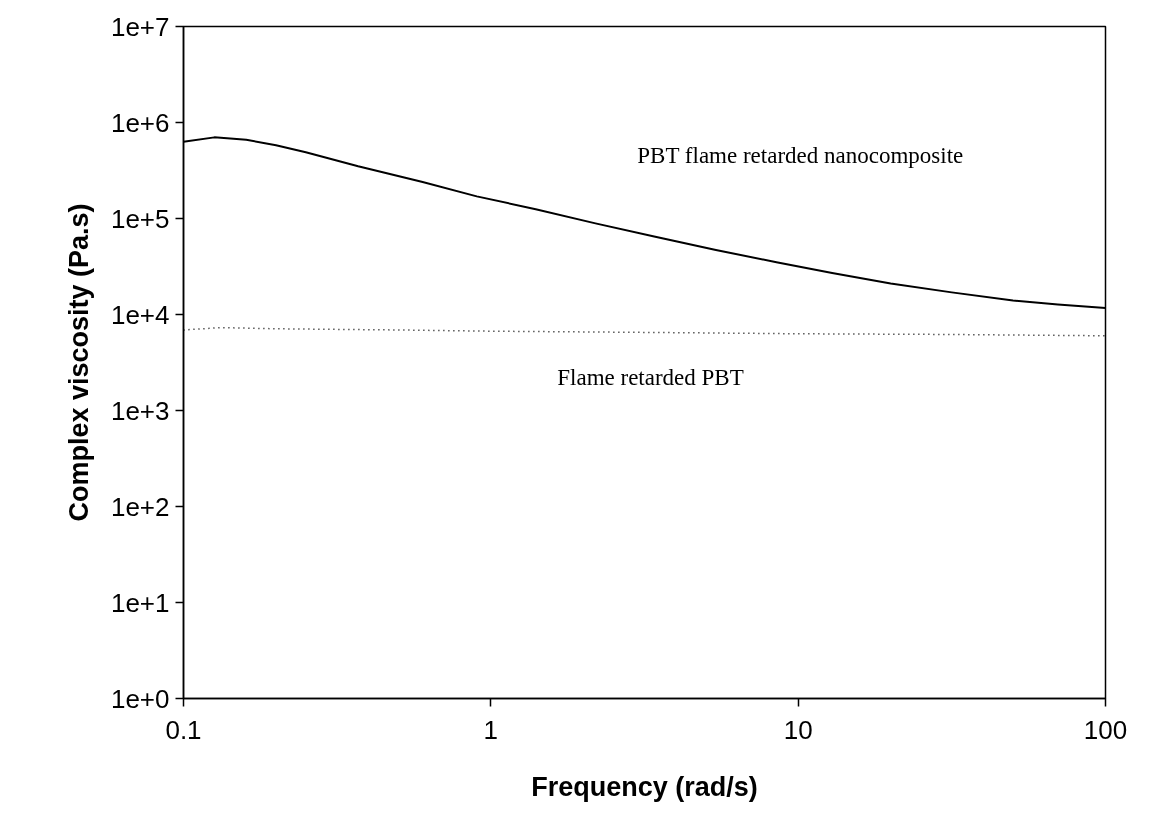 The height and width of the screenshot is (834, 1154). I want to click on annotation: PBT flame retarded nanocomposite, so click(800, 155).